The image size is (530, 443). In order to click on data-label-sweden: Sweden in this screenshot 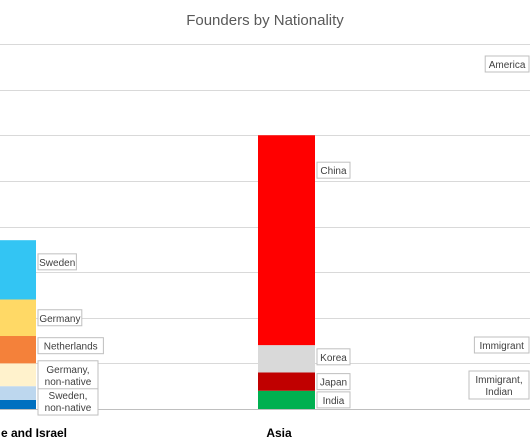, I will do `click(57, 262)`.